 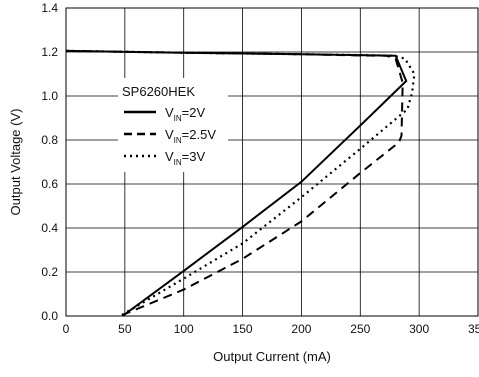 I want to click on x-tick-label: 250, so click(x=360, y=329).